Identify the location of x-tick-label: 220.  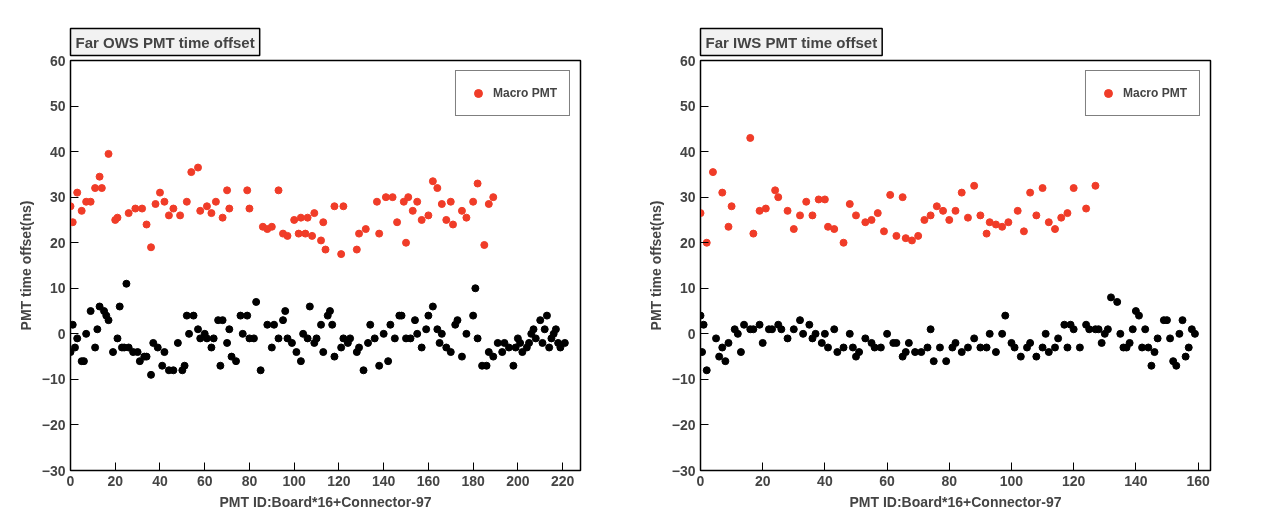
(562, 480).